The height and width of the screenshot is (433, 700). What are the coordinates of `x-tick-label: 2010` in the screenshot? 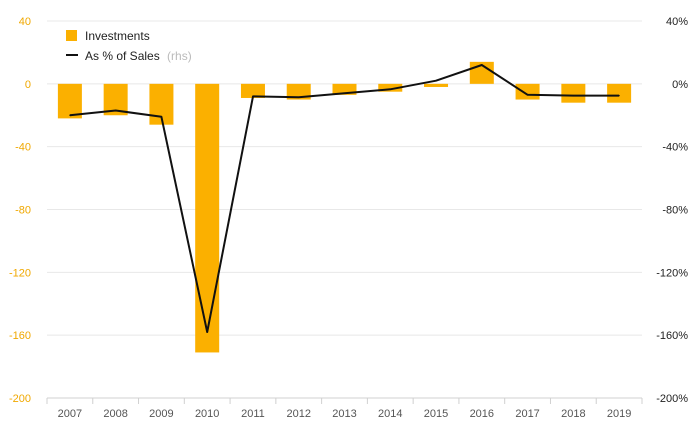 It's located at (207, 414).